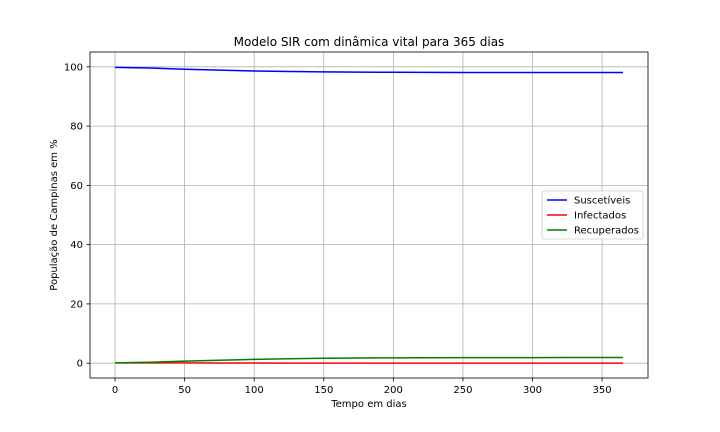  Describe the element at coordinates (76, 127) in the screenshot. I see `y-tick-label: 80` at that location.